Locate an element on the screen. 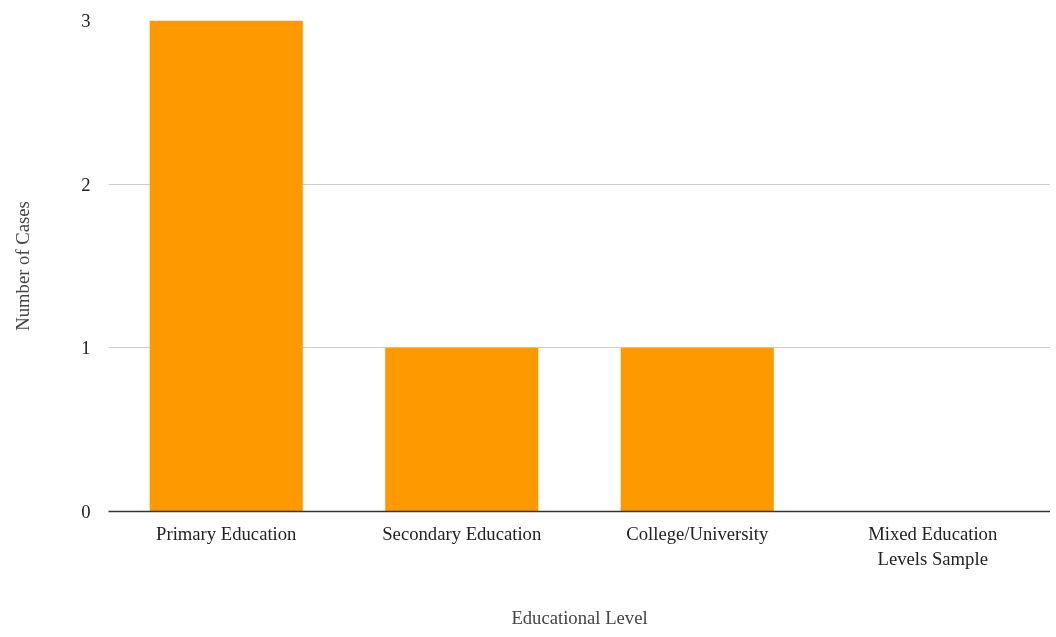 Image resolution: width=1056 pixels, height=637 pixels. x-tick-label: Primary Education is located at coordinates (227, 533).